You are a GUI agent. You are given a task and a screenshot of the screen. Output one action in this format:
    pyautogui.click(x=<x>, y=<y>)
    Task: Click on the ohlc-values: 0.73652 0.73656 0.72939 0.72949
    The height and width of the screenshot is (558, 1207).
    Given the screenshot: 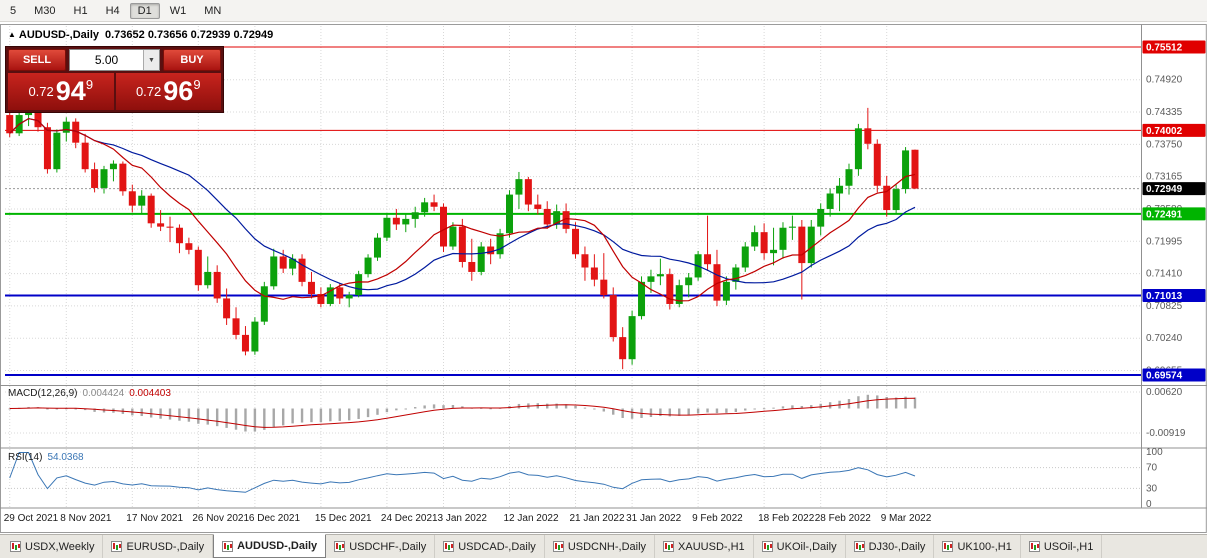 What is the action you would take?
    pyautogui.click(x=189, y=35)
    